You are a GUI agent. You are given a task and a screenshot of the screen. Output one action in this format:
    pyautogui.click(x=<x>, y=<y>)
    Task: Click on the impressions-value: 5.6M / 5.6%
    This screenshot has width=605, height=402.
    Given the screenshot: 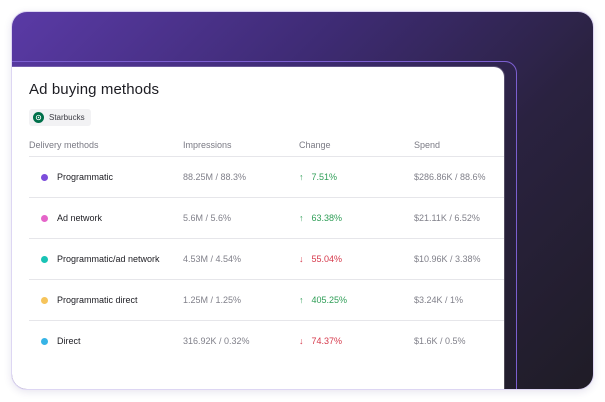 What is the action you would take?
    pyautogui.click(x=207, y=218)
    